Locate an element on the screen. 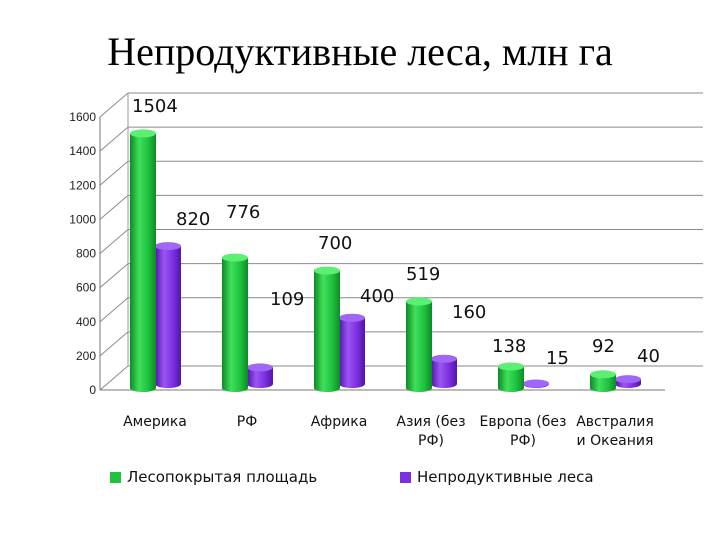 Image resolution: width=720 pixels, height=540 pixels. data-label-forest-area: 92 is located at coordinates (603, 346).